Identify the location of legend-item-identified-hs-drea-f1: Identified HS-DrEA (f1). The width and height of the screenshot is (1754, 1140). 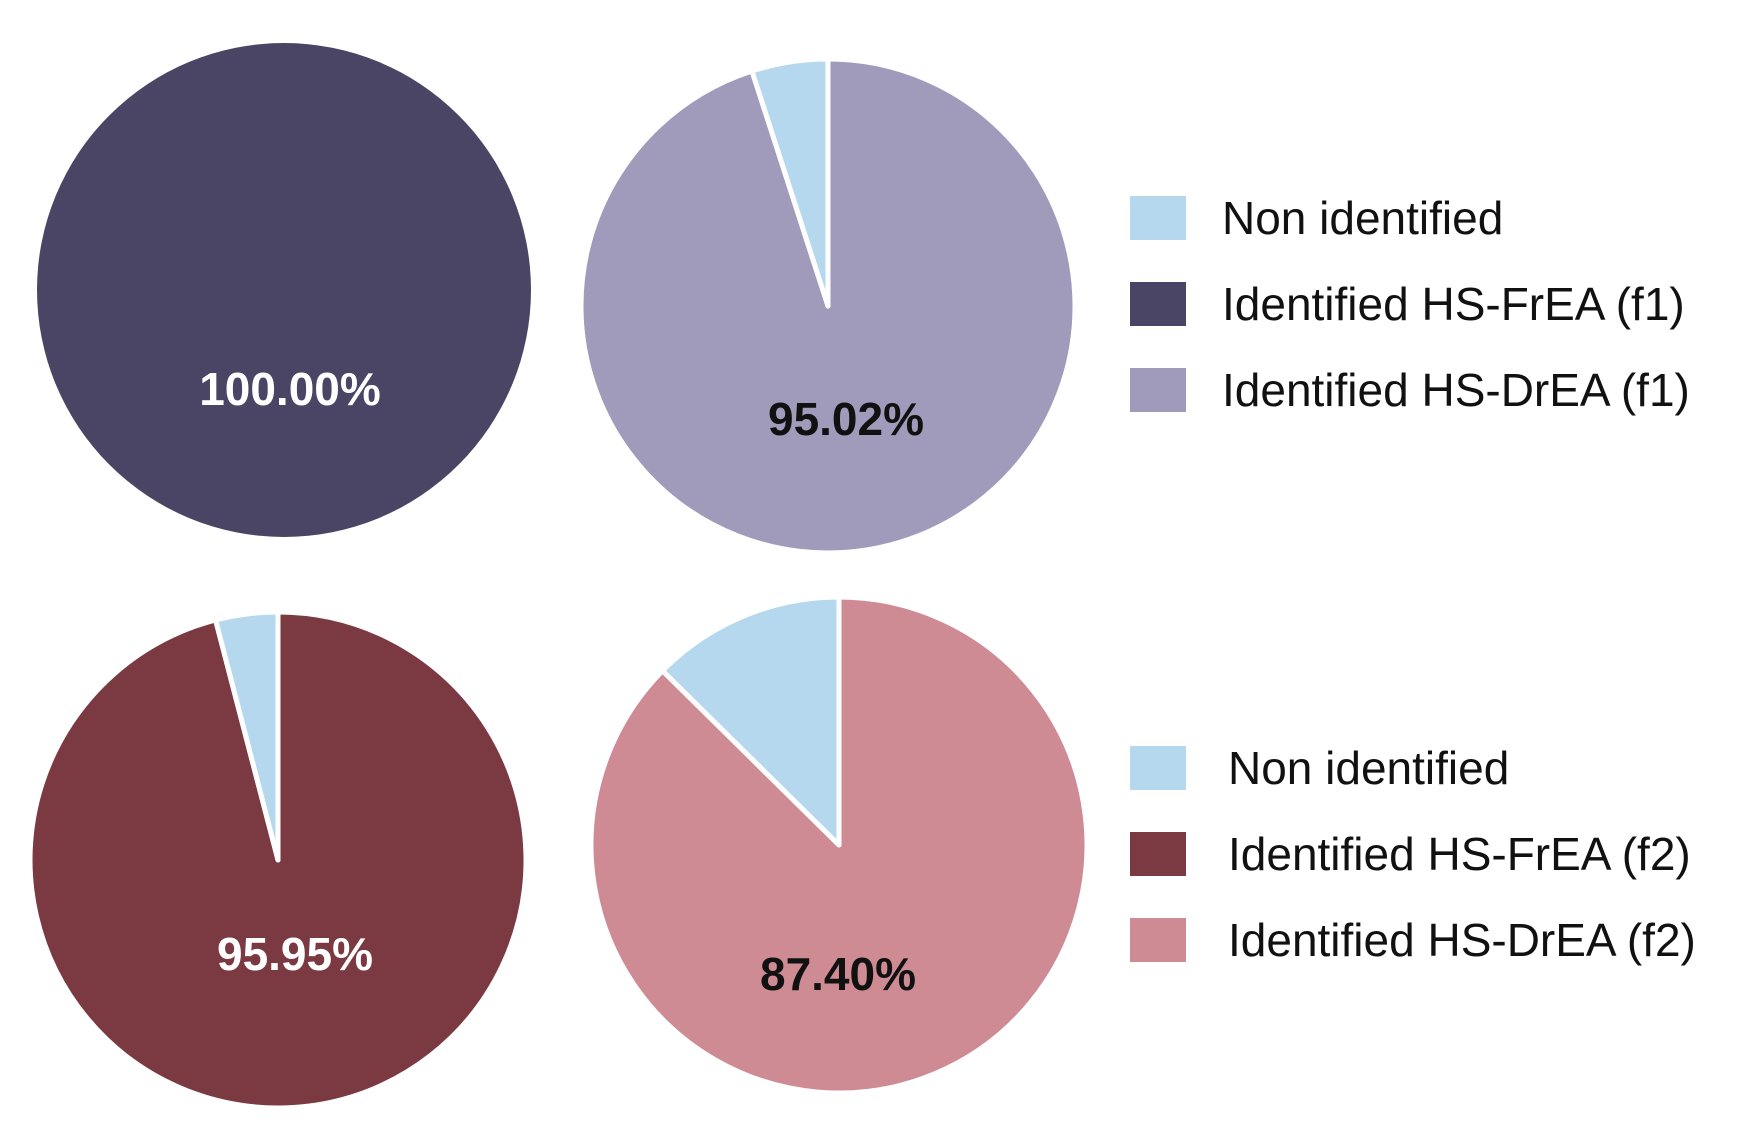
(1410, 390).